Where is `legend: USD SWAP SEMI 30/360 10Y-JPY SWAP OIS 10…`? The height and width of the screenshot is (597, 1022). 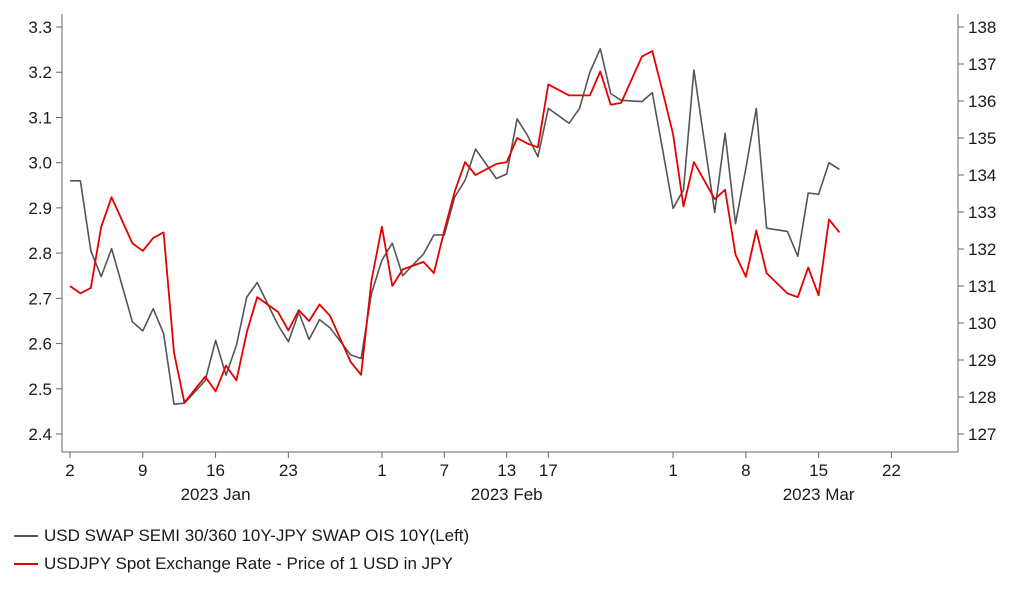
legend: USD SWAP SEMI 30/360 10Y-JPY SWAP OIS 10… is located at coordinates (241, 550).